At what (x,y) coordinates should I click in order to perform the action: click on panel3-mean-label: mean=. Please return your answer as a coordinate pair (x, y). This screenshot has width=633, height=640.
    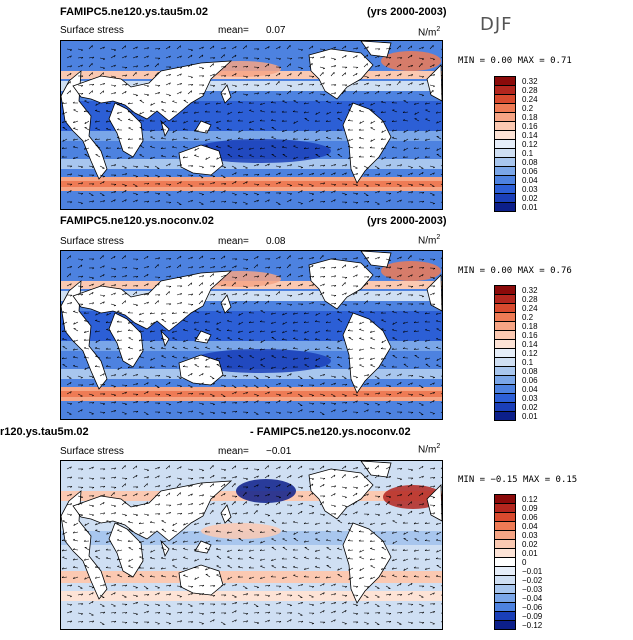
    Looking at the image, I should click on (233, 451).